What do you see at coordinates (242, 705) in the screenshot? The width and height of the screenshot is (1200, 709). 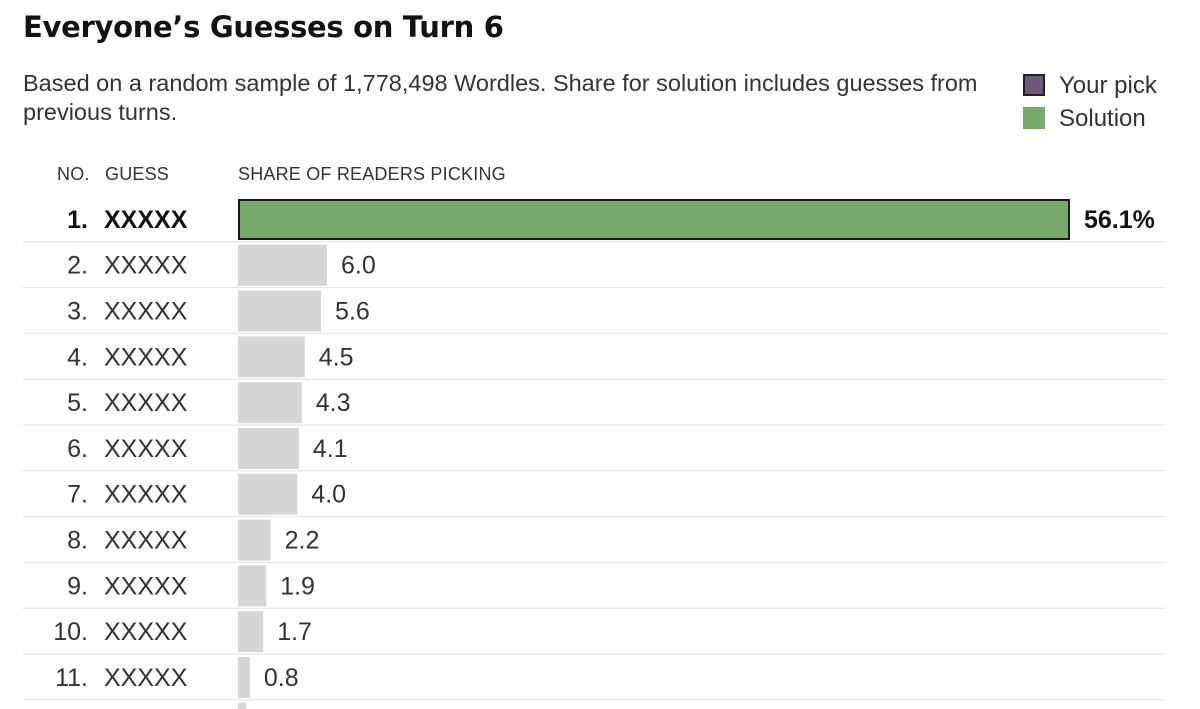 I see `next-guess-bar` at bounding box center [242, 705].